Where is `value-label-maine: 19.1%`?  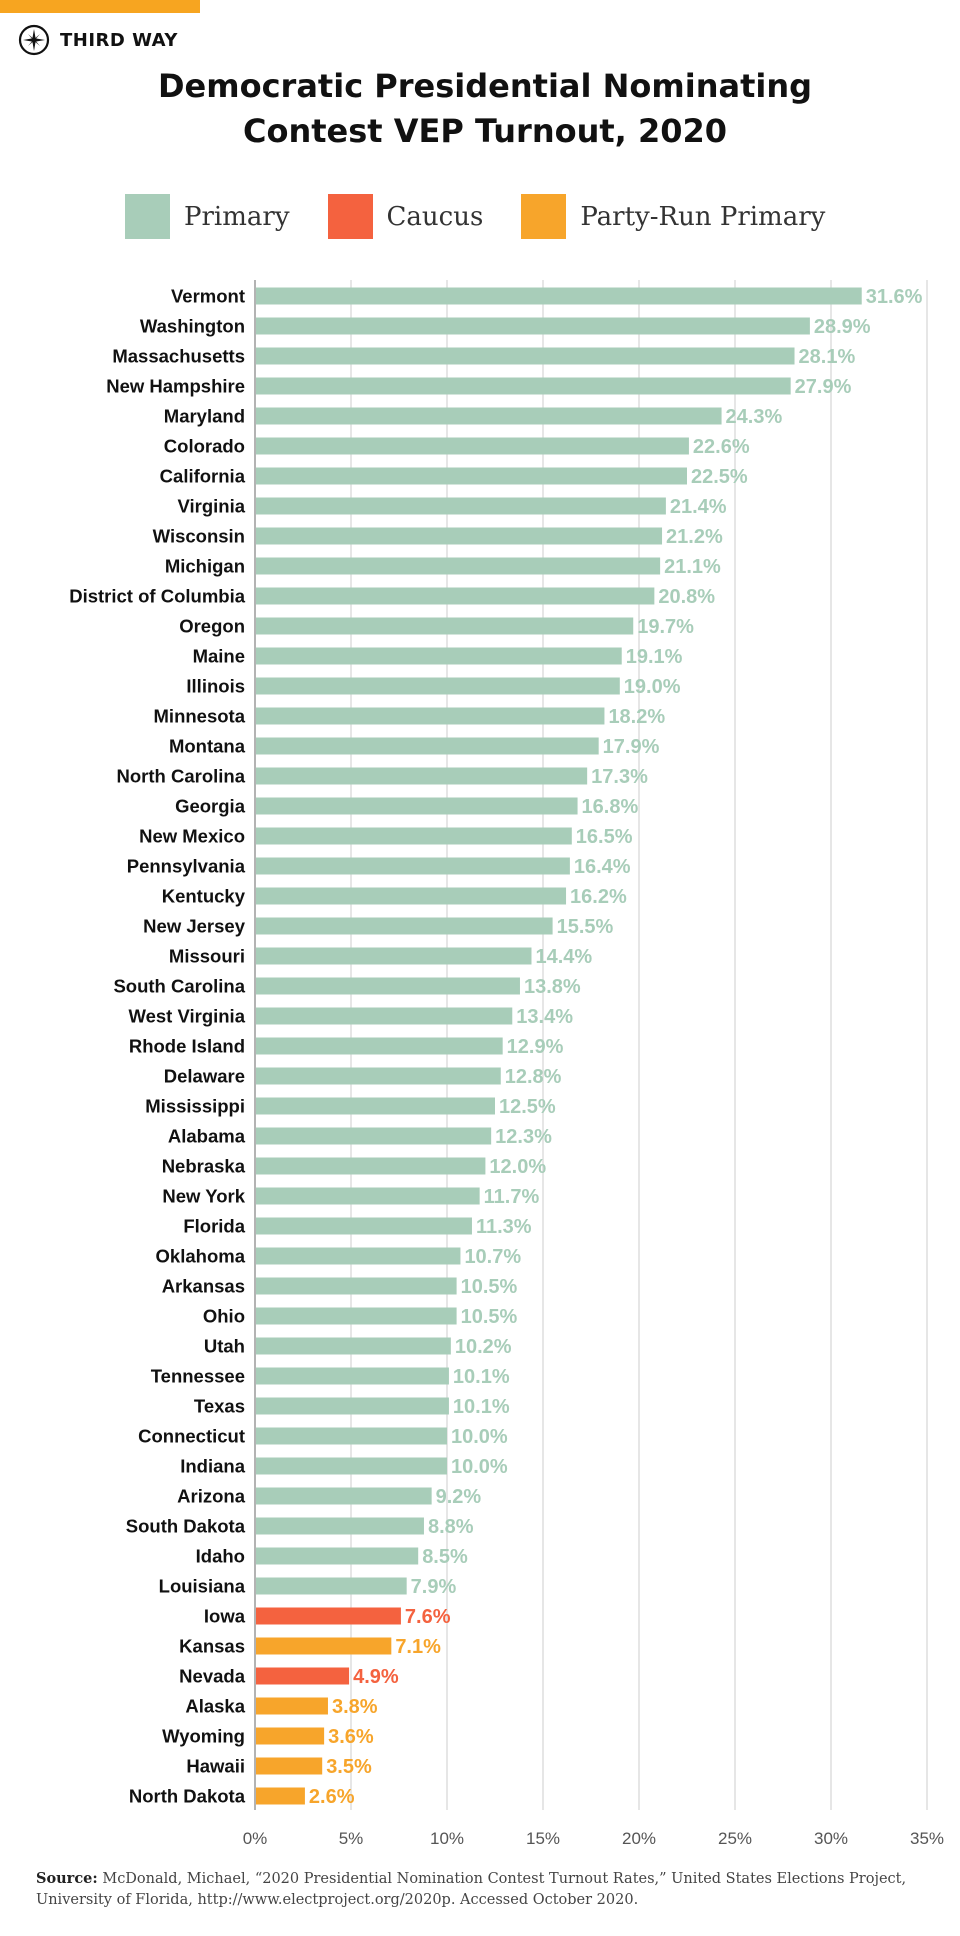 value-label-maine: 19.1% is located at coordinates (654, 657).